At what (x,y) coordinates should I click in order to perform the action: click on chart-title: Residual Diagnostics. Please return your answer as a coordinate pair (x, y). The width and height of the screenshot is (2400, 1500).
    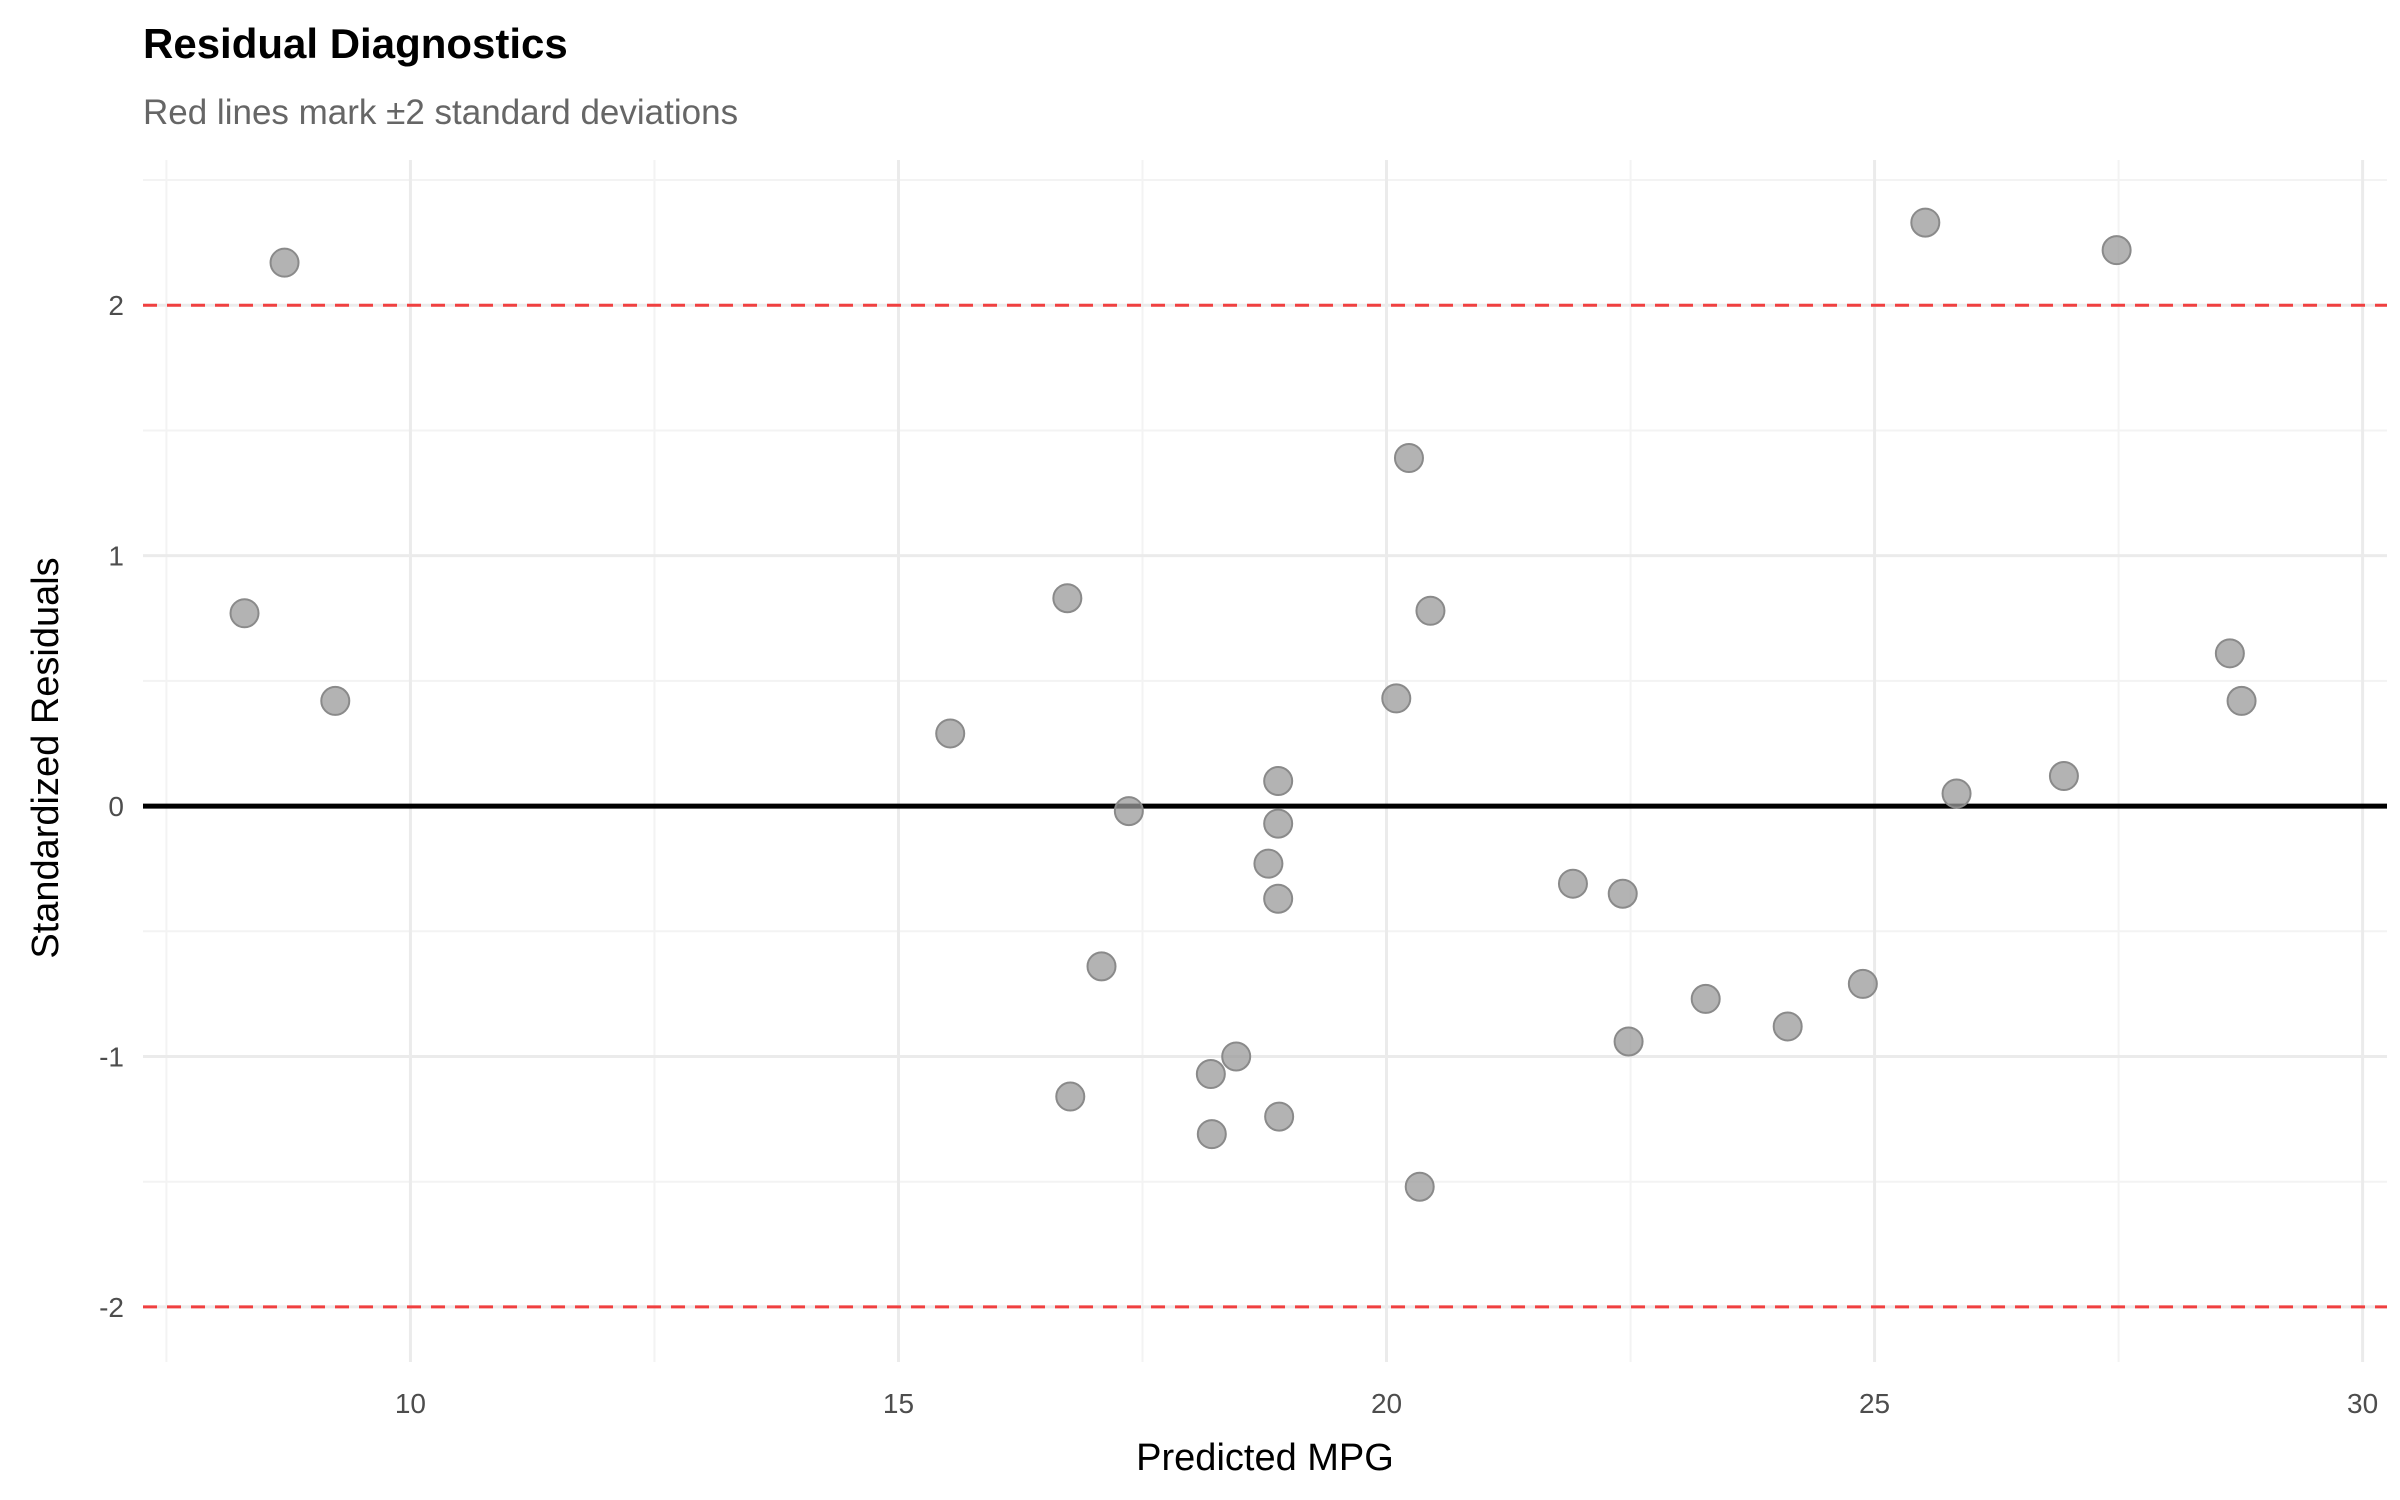
    Looking at the image, I should click on (355, 43).